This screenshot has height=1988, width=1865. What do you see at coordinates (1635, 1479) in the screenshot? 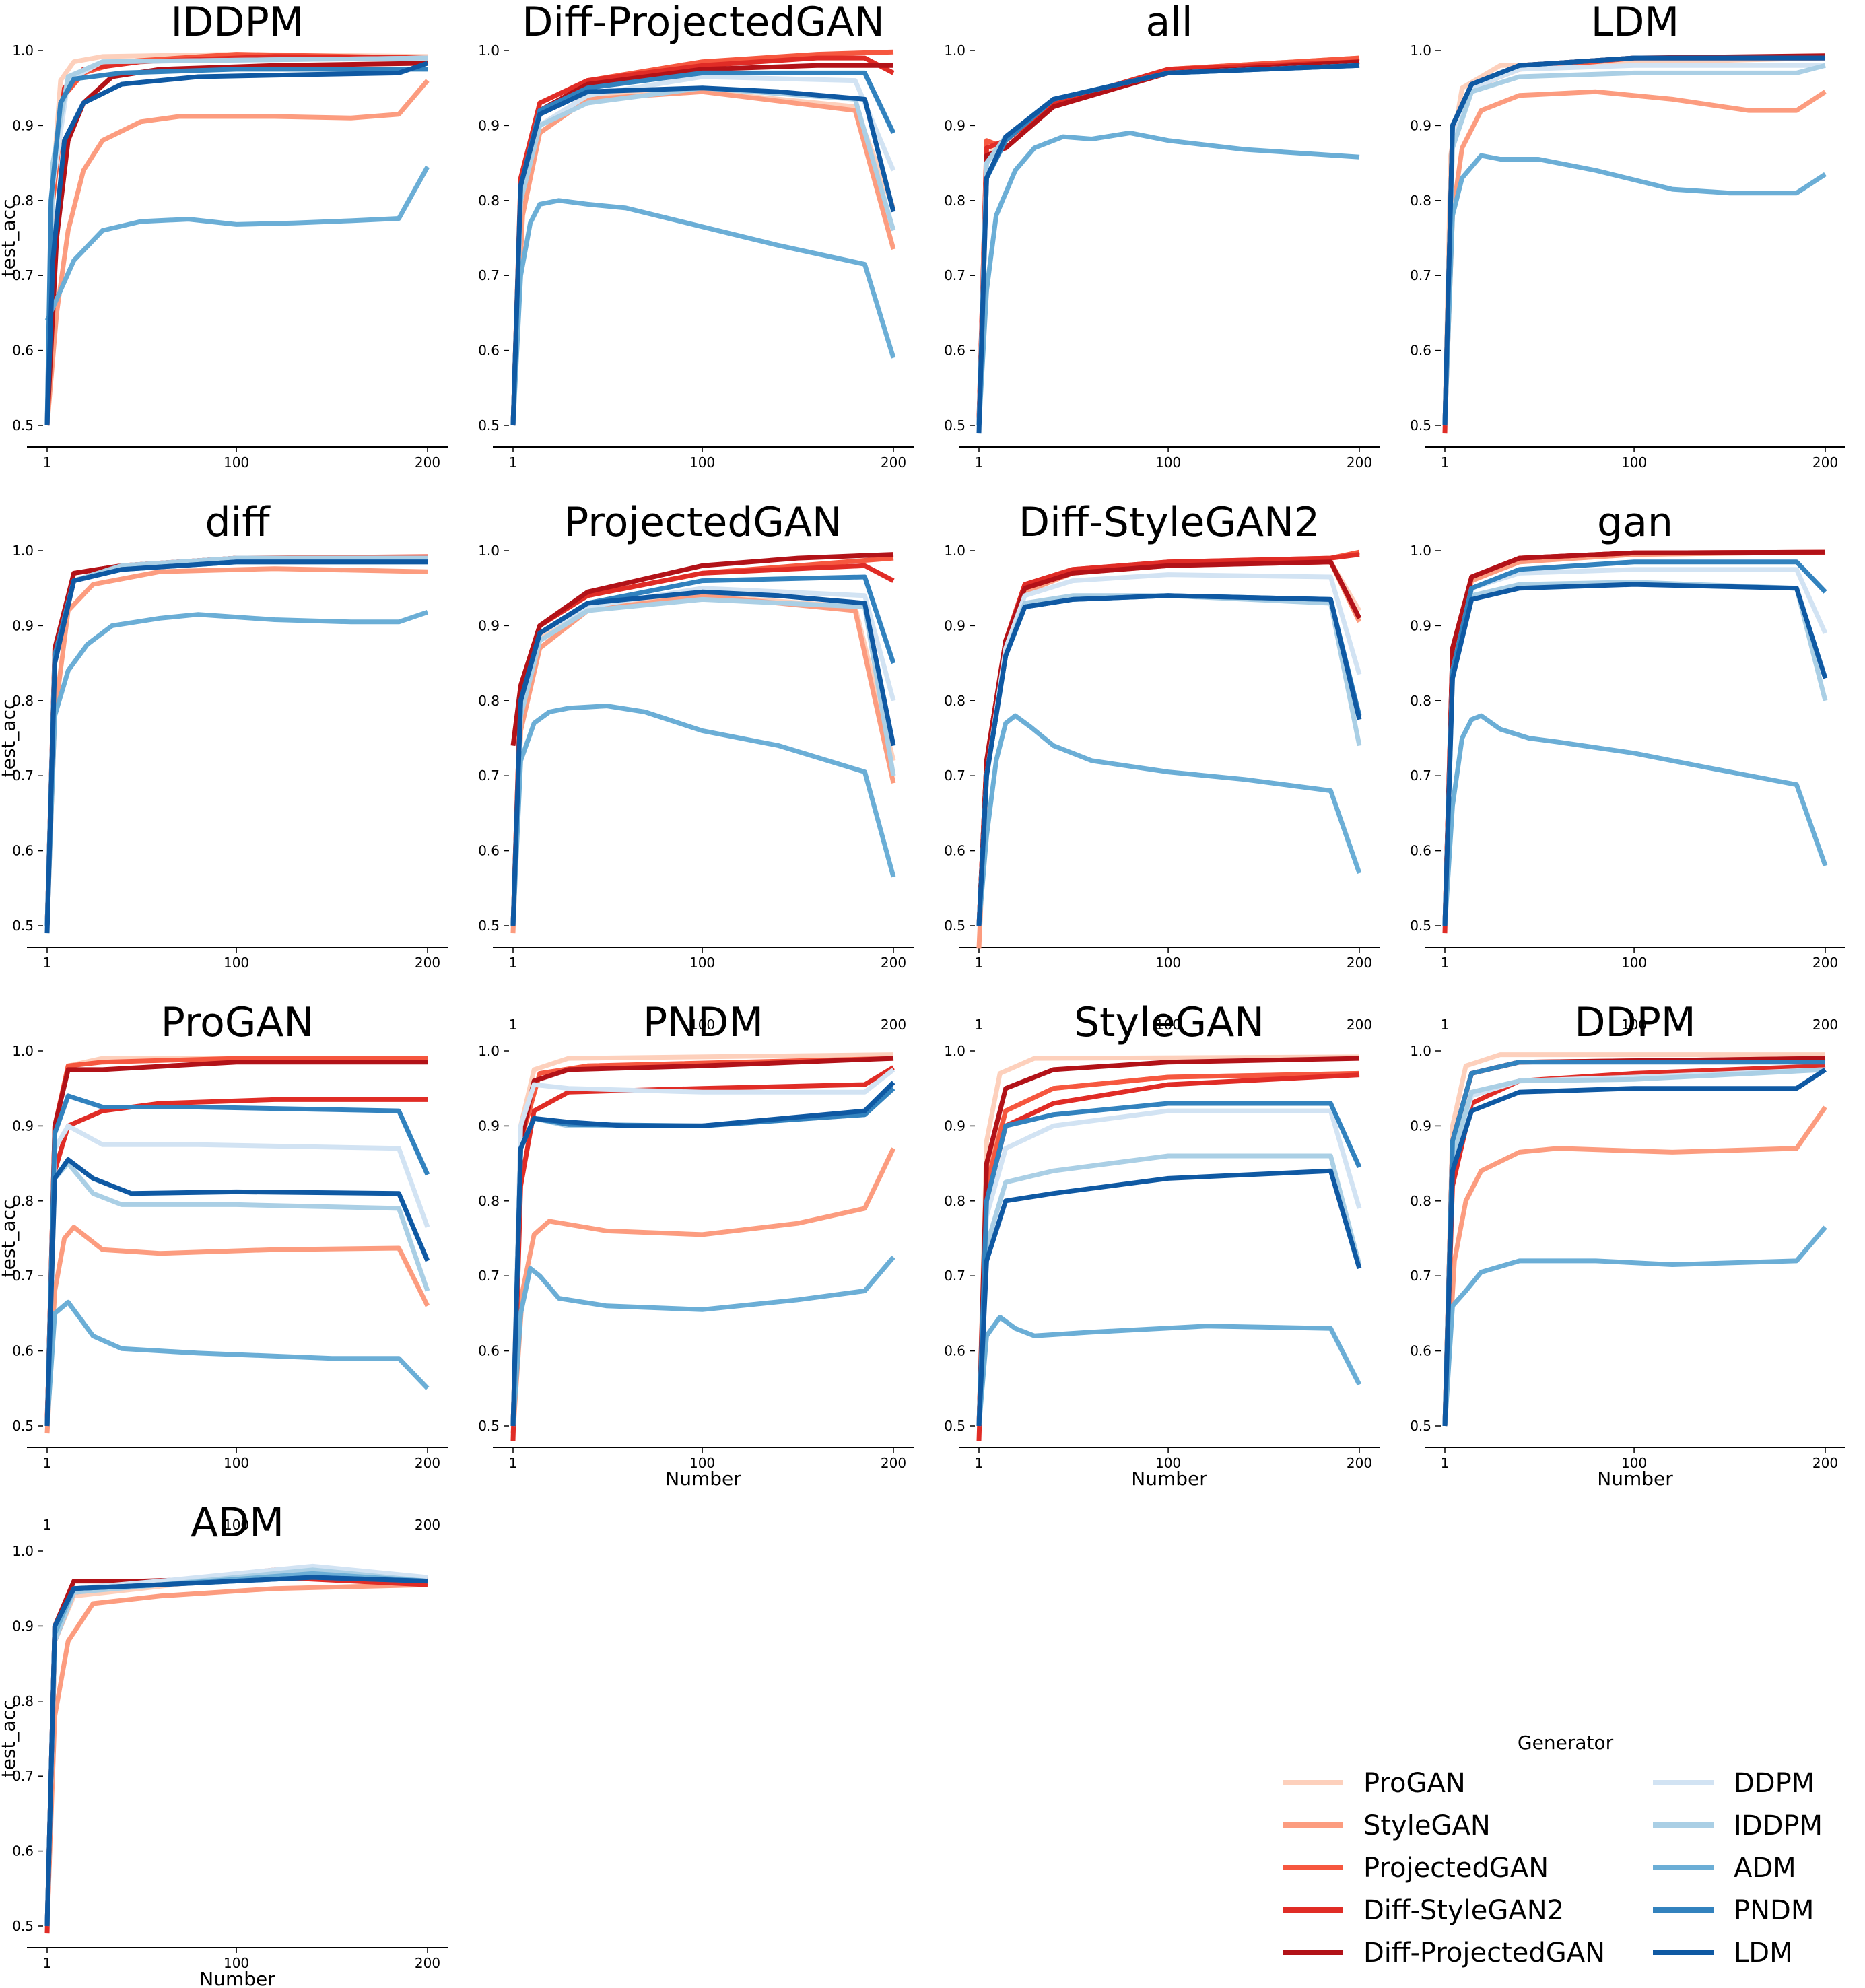
I see `x-axis-label: Number` at bounding box center [1635, 1479].